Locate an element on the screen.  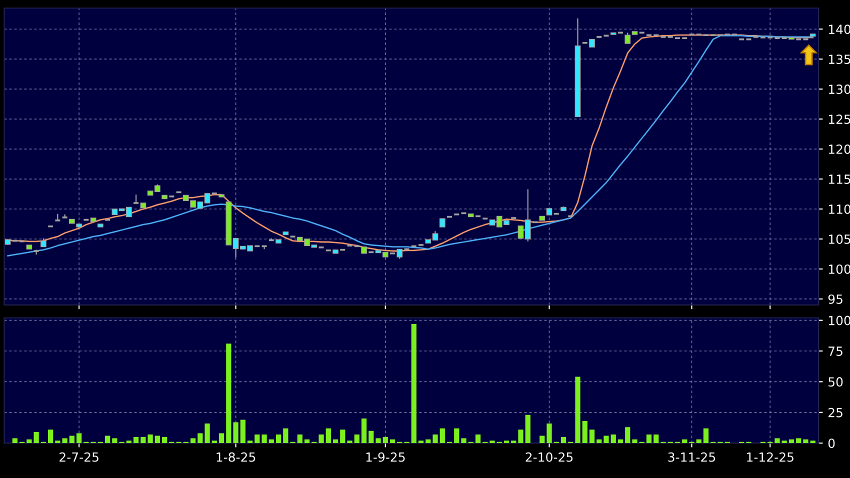
y-tick-label: 135 is located at coordinates (839, 59).